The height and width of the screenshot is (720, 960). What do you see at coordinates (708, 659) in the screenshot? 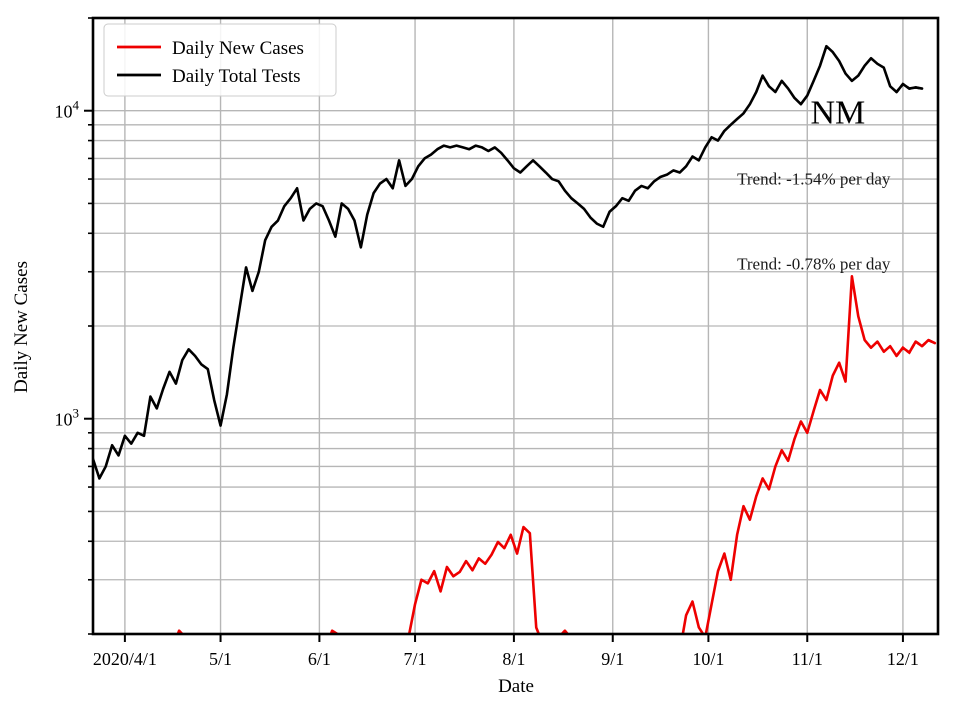
I see `x-tick-label: 10/1` at bounding box center [708, 659].